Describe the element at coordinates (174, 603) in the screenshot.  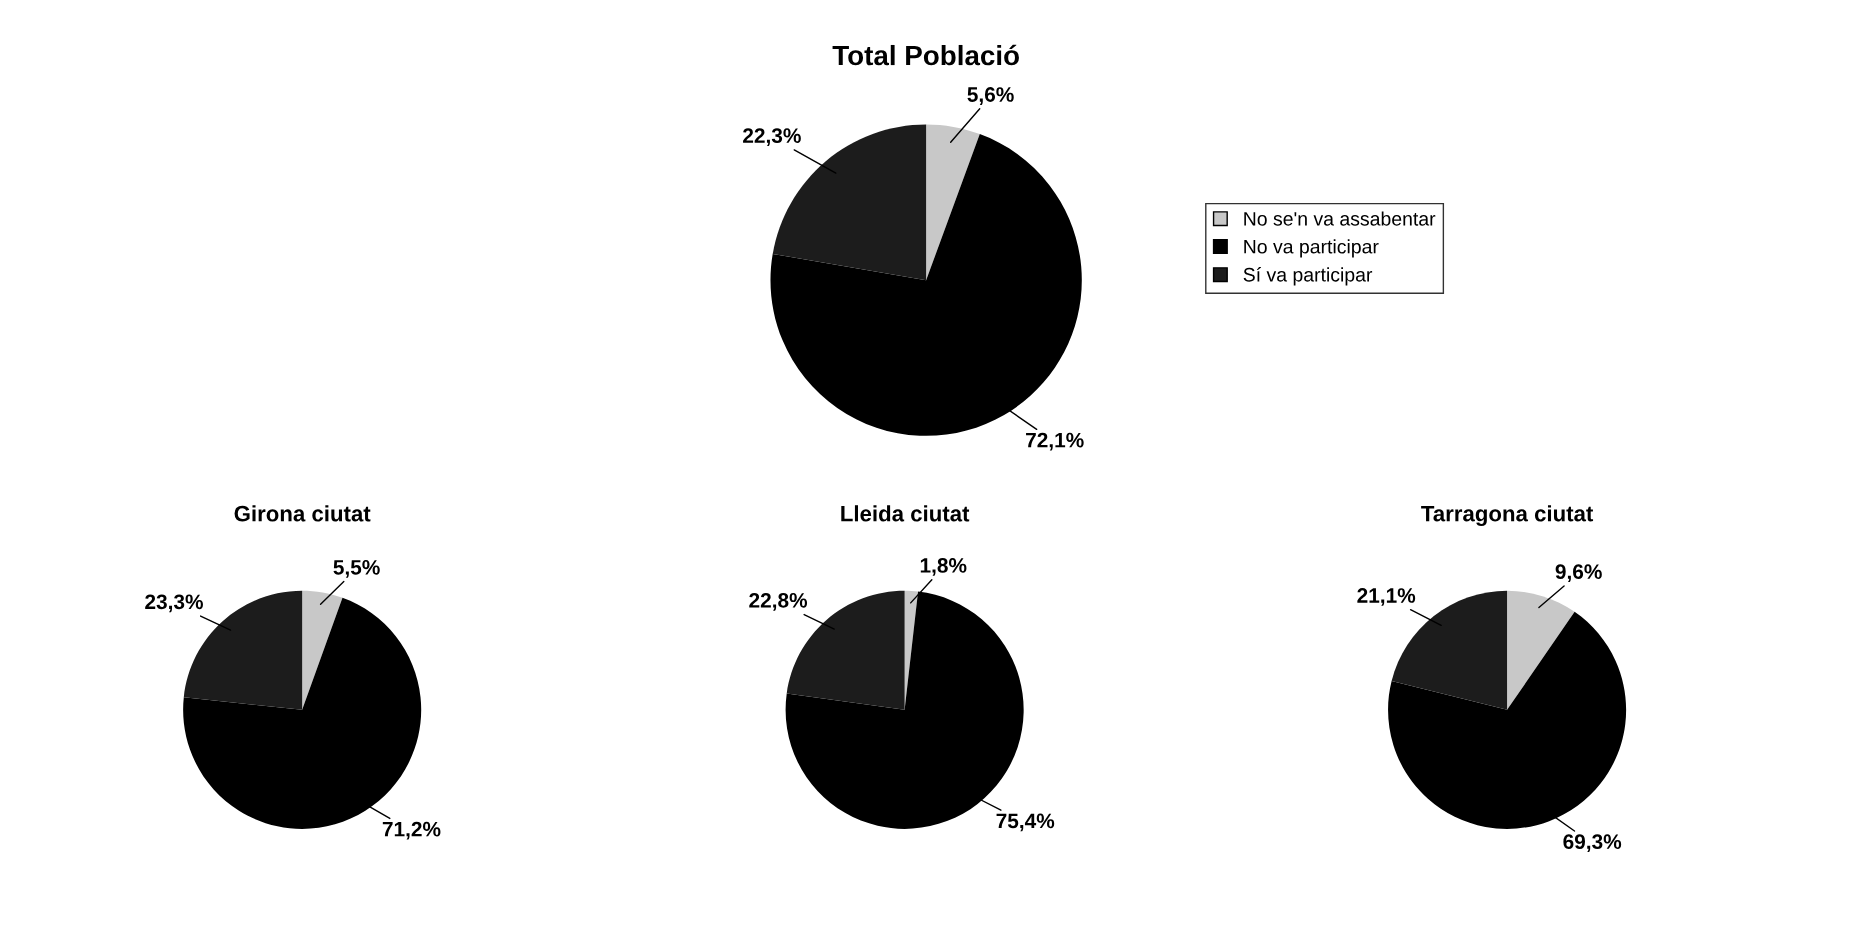
I see `data-label: 23,3%` at that location.